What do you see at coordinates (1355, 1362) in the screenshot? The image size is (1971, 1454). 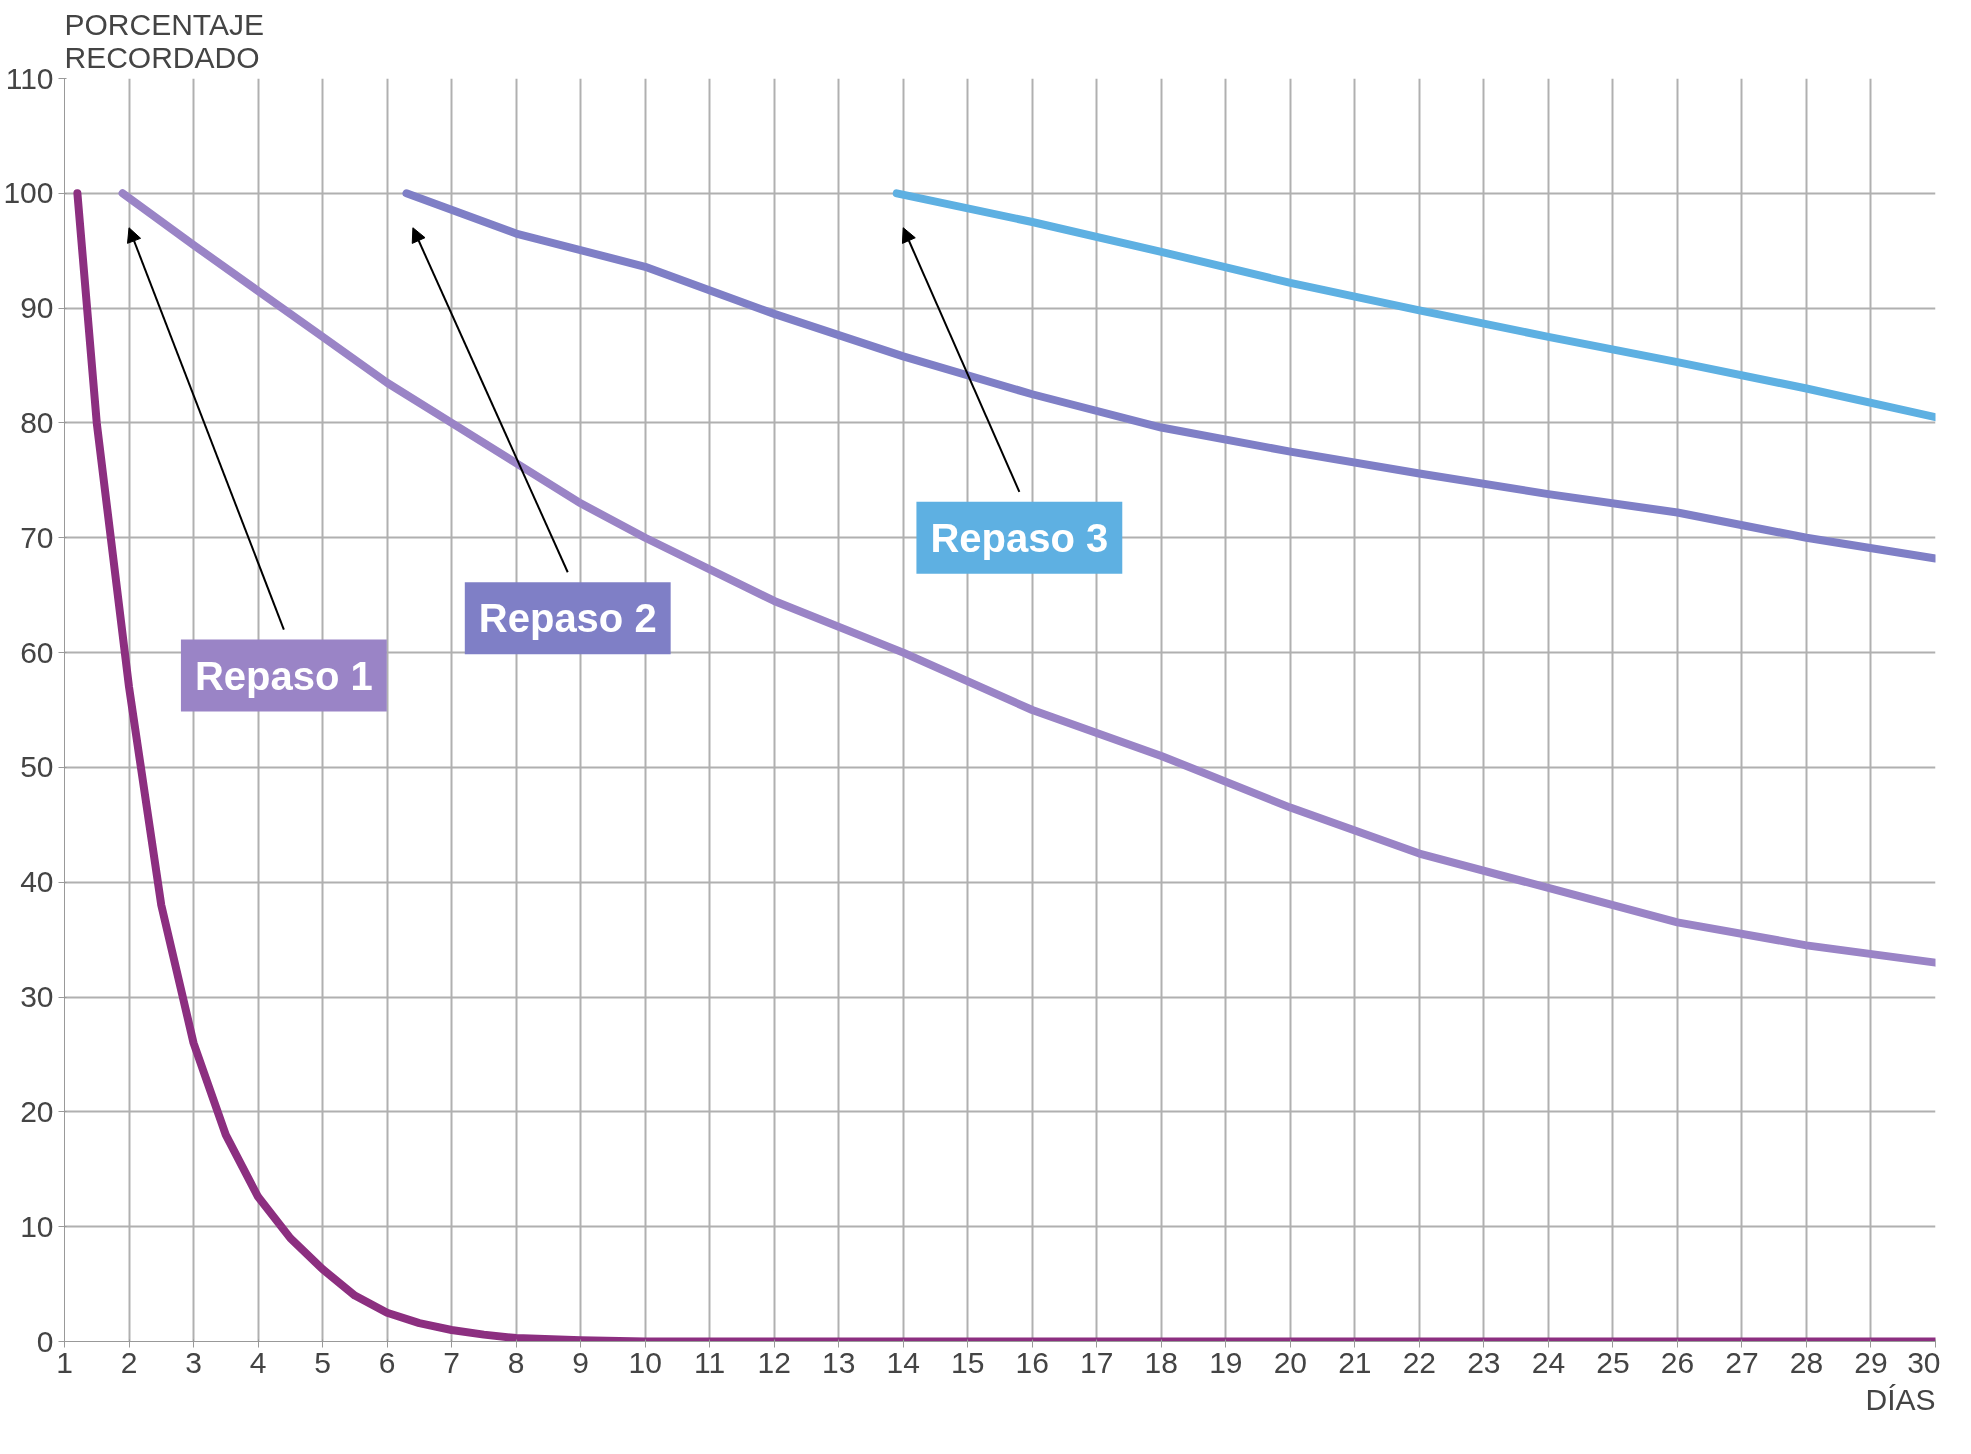 I see `x-tick-label: 21` at bounding box center [1355, 1362].